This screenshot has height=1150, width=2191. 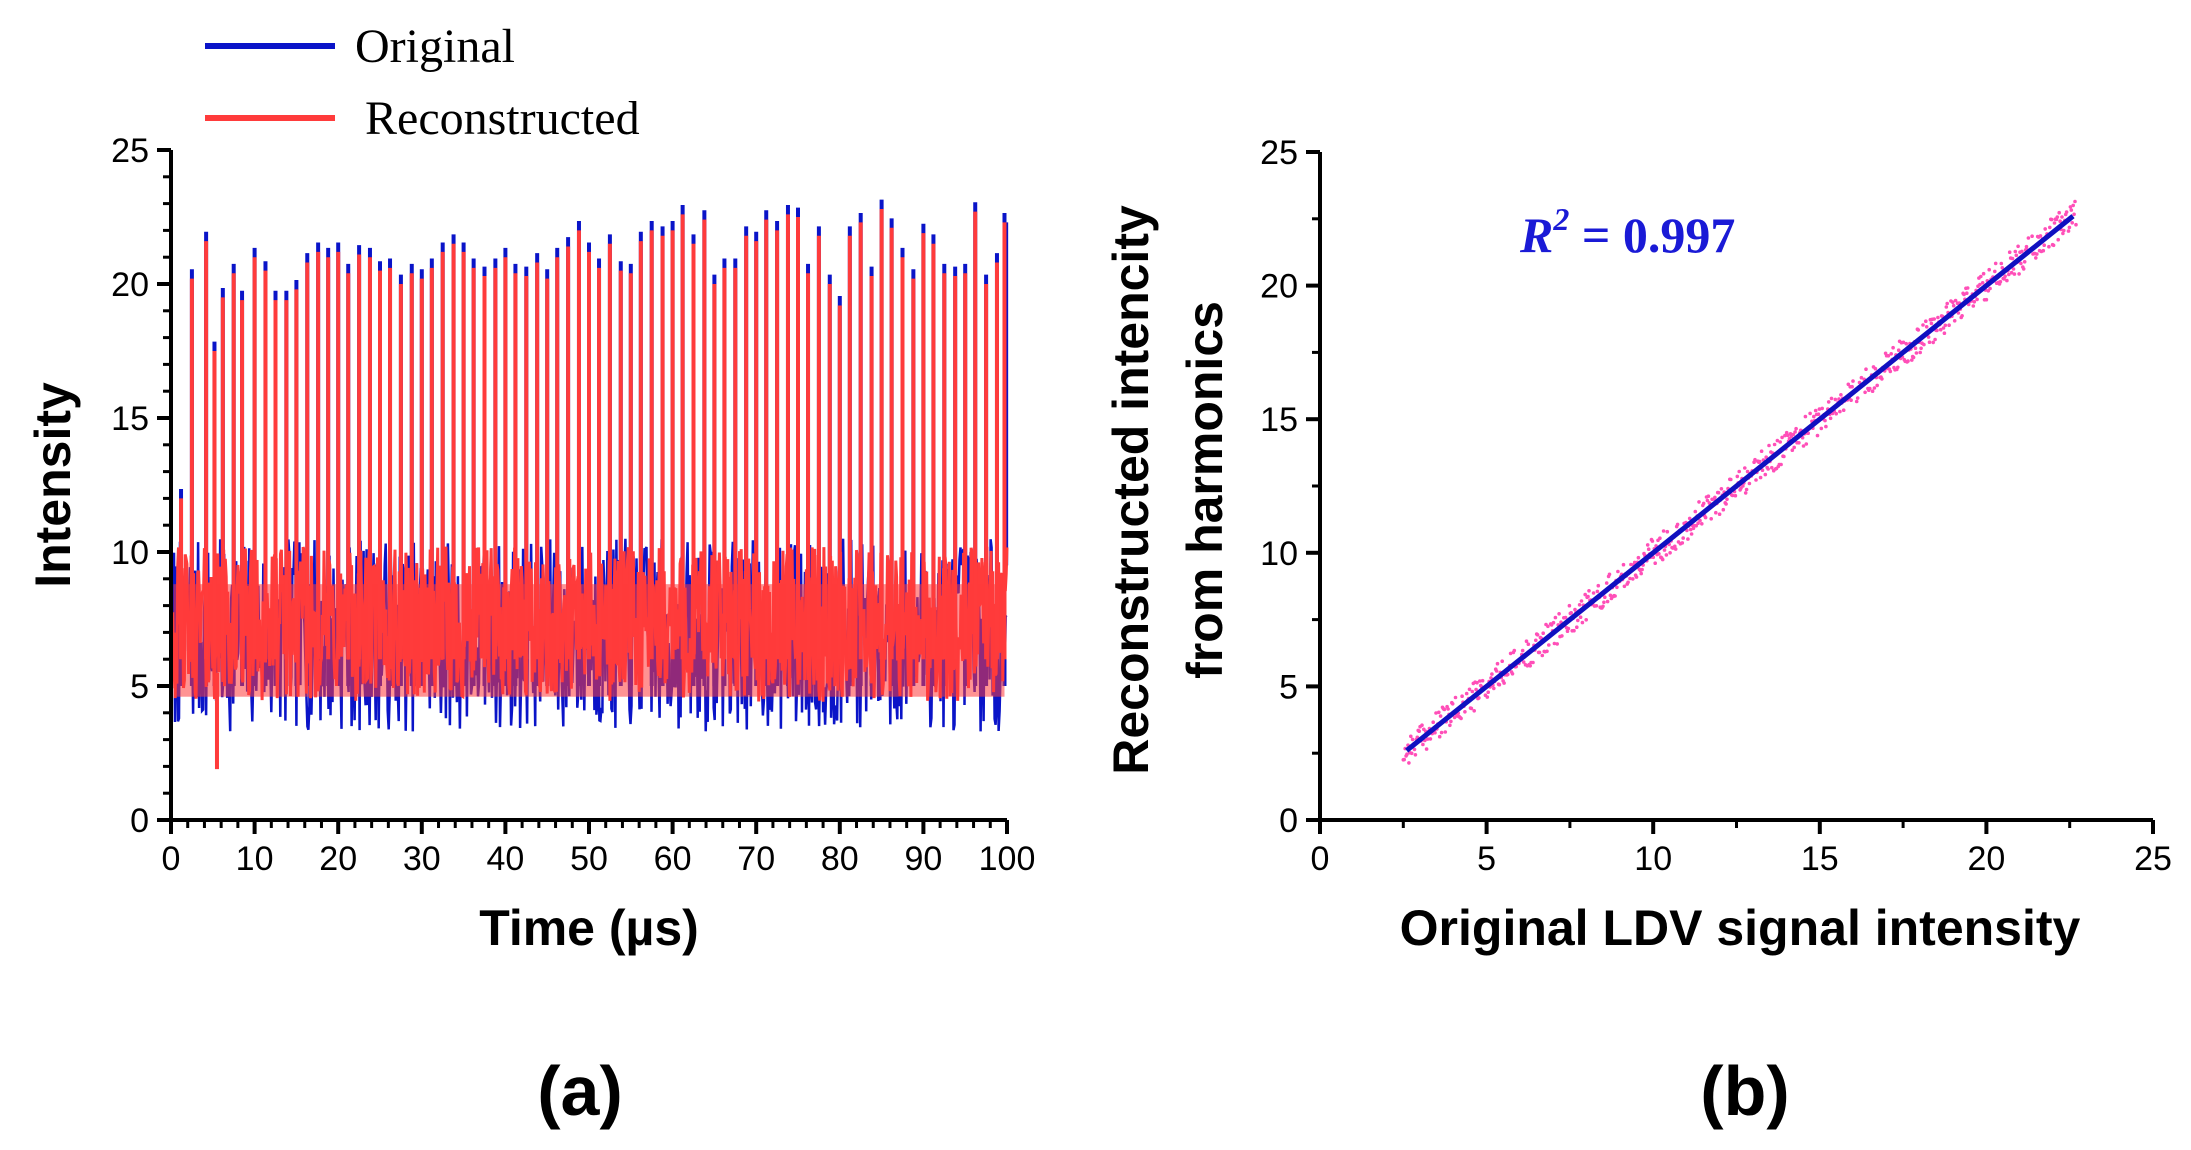 What do you see at coordinates (1986, 859) in the screenshot?
I see `x-tick-label-b: 20` at bounding box center [1986, 859].